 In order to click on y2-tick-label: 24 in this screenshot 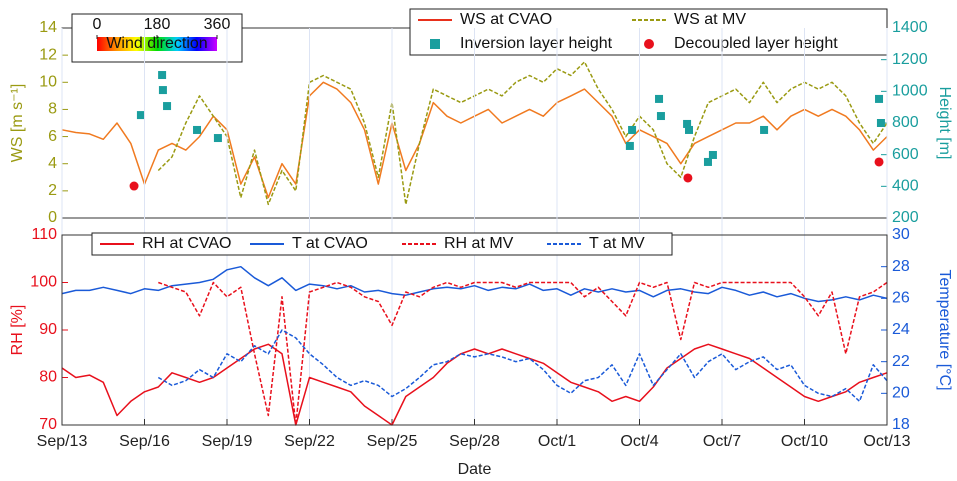, I will do `click(901, 329)`.